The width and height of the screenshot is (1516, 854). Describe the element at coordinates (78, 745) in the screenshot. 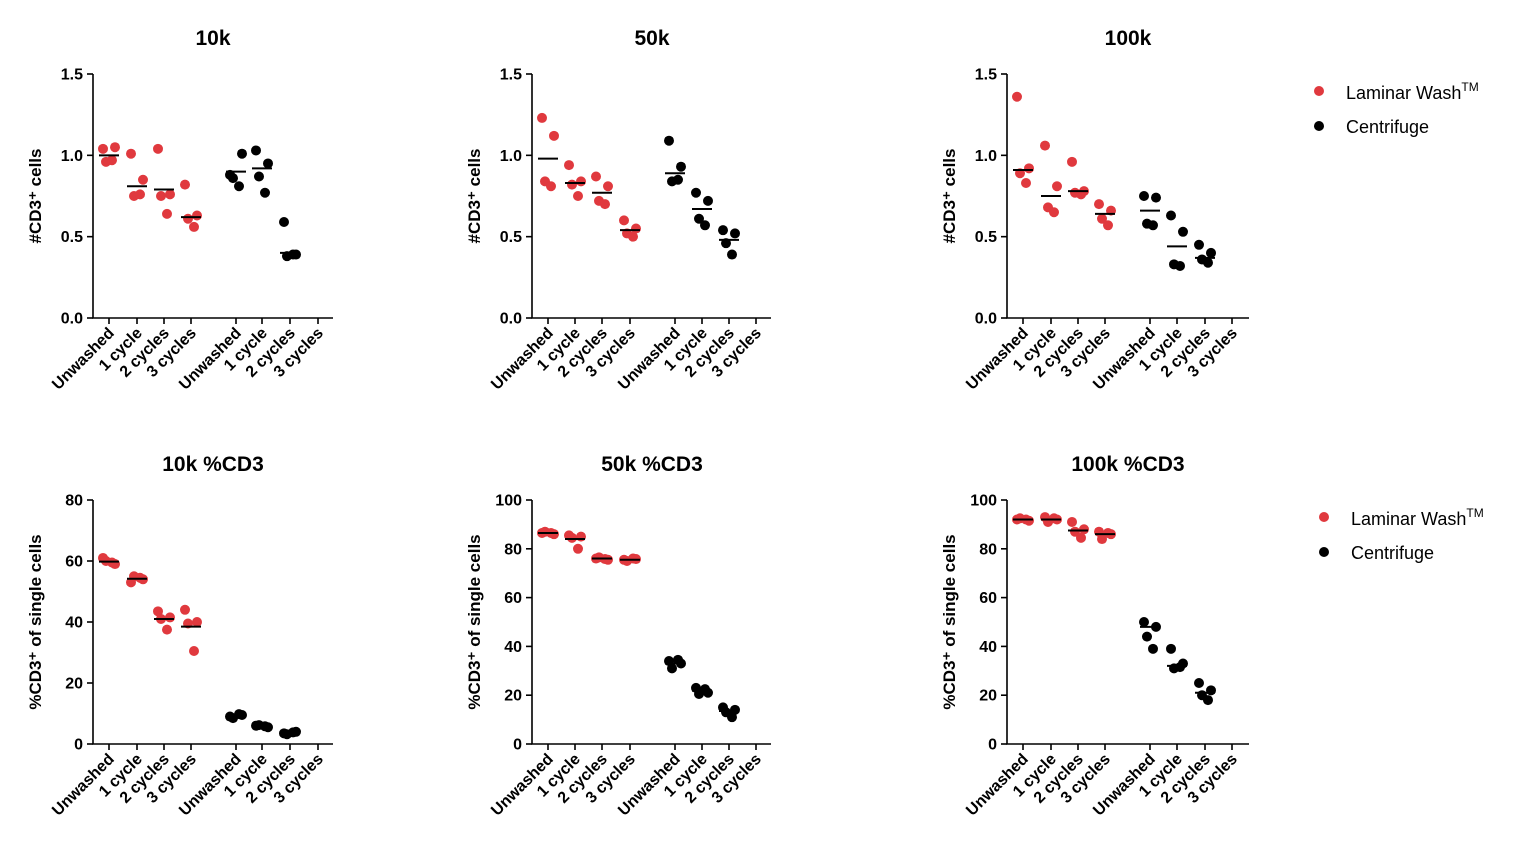

I see `y-tick-label: 0` at that location.